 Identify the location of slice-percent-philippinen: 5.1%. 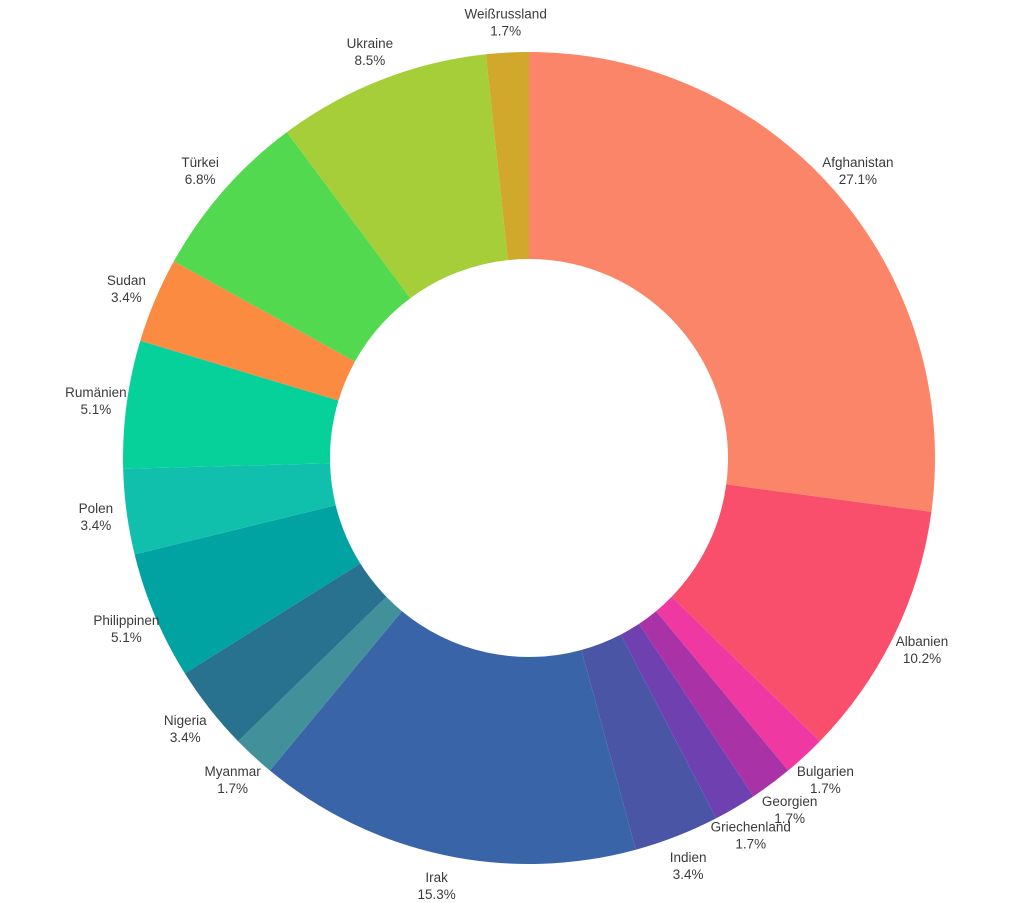
(126, 637).